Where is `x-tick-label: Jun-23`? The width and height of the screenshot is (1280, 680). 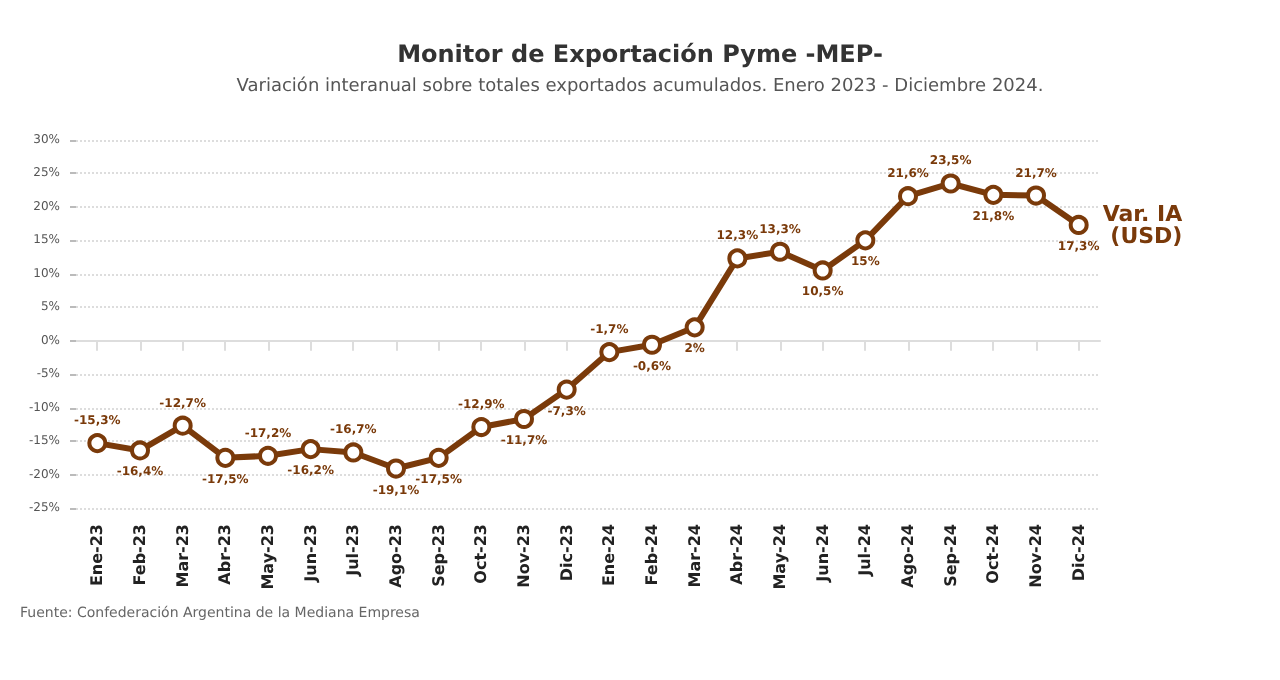 x-tick-label: Jun-23 is located at coordinates (310, 554).